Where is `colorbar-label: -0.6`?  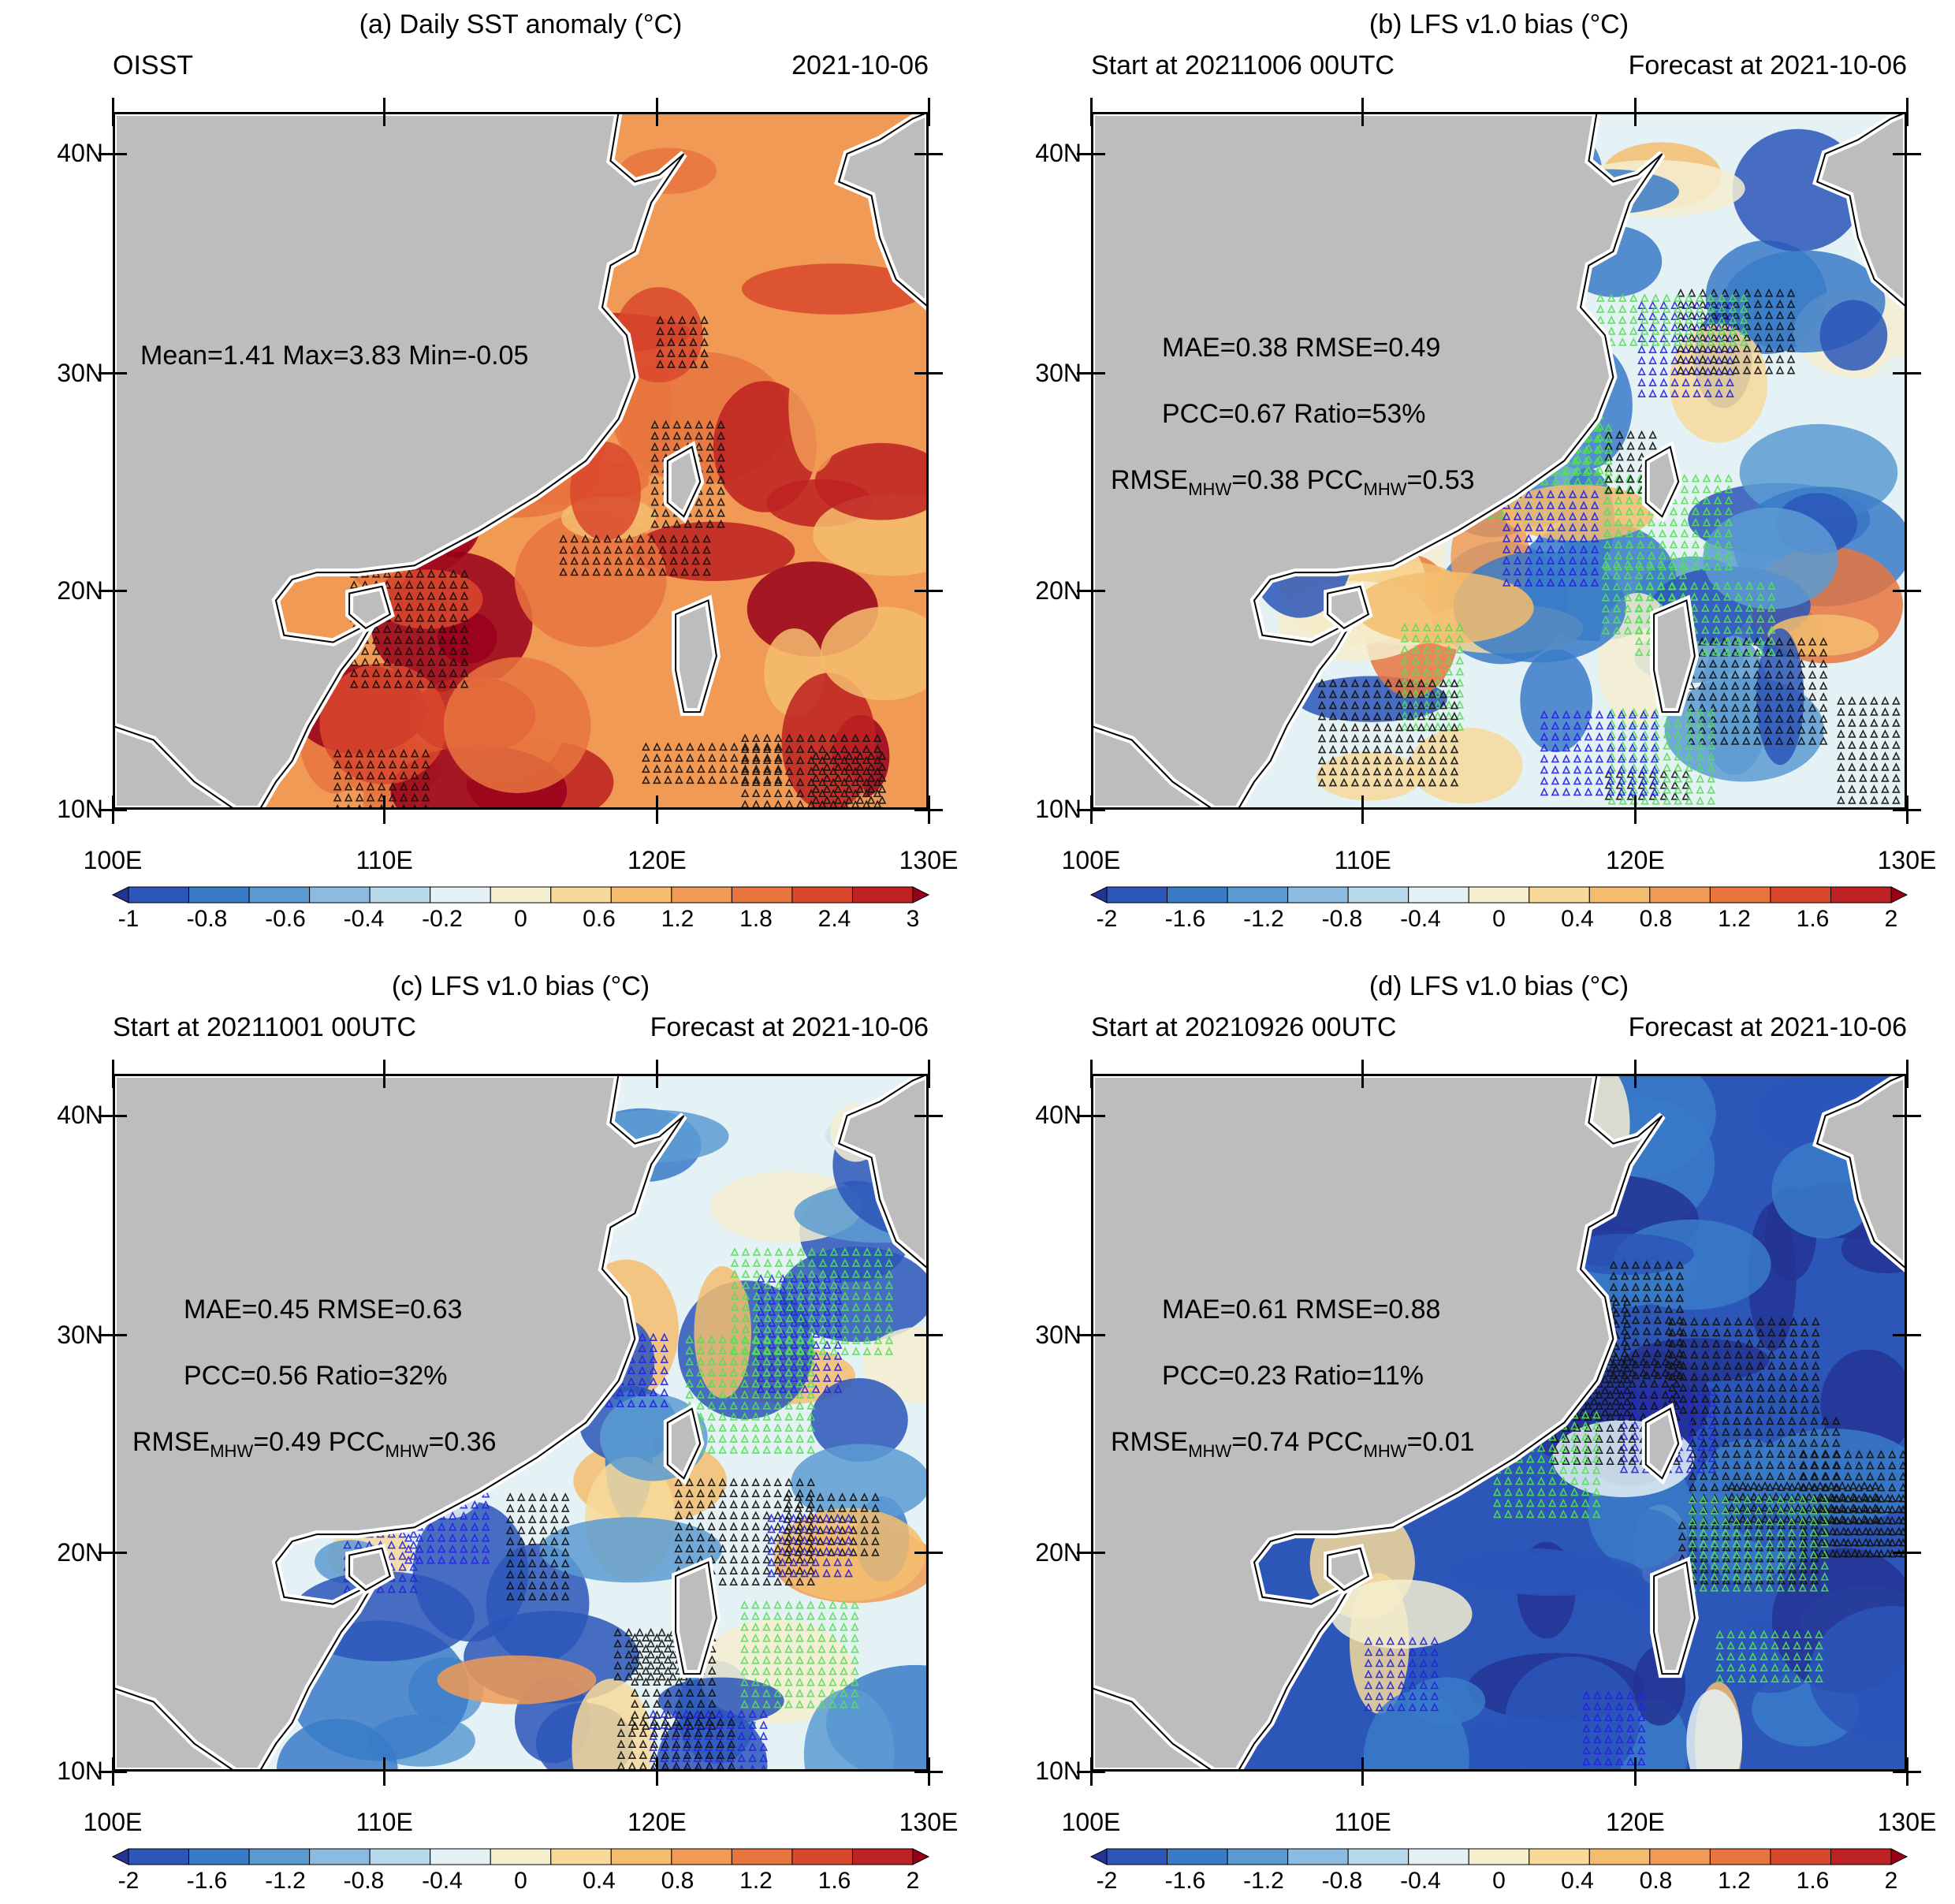
colorbar-label: -0.6 is located at coordinates (285, 919).